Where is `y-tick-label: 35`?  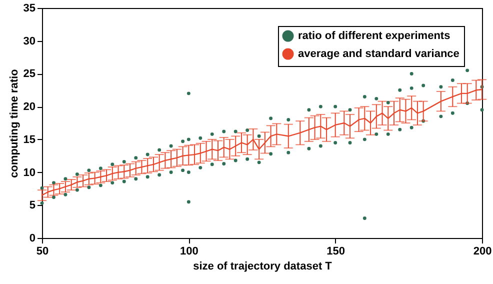
y-tick-label: 35 is located at coordinates (29, 8).